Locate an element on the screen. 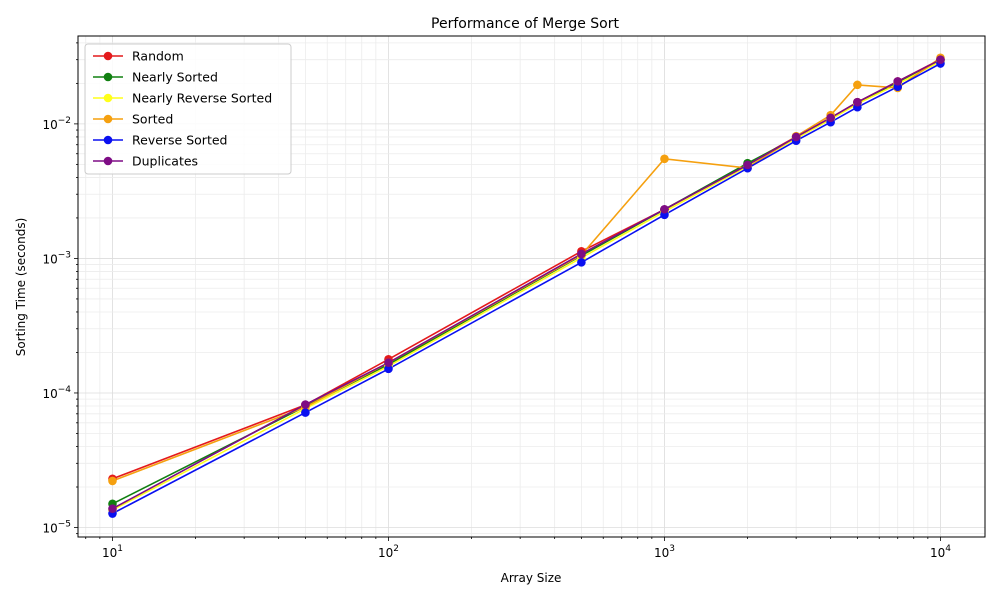 The width and height of the screenshot is (1000, 600). legend-label-duplicates: Duplicates is located at coordinates (165, 161).